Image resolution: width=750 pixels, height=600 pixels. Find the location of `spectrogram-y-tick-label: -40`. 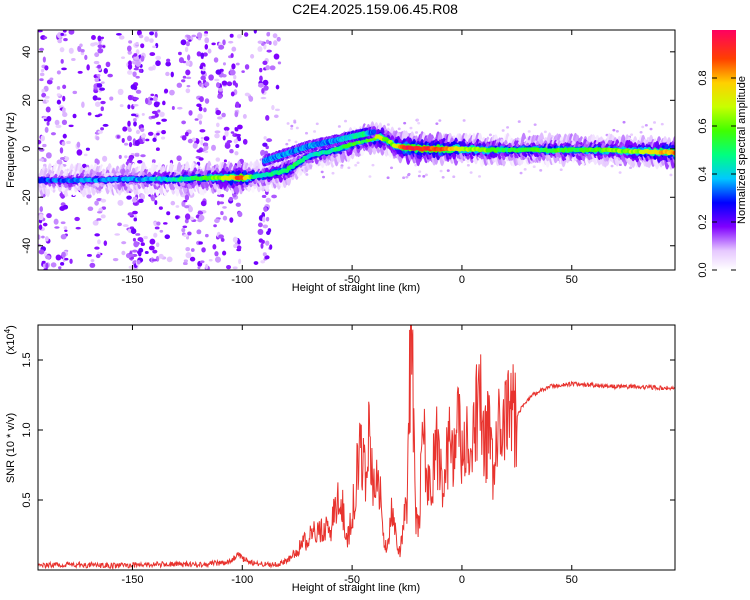

spectrogram-y-tick-label: -40 is located at coordinates (27, 246).